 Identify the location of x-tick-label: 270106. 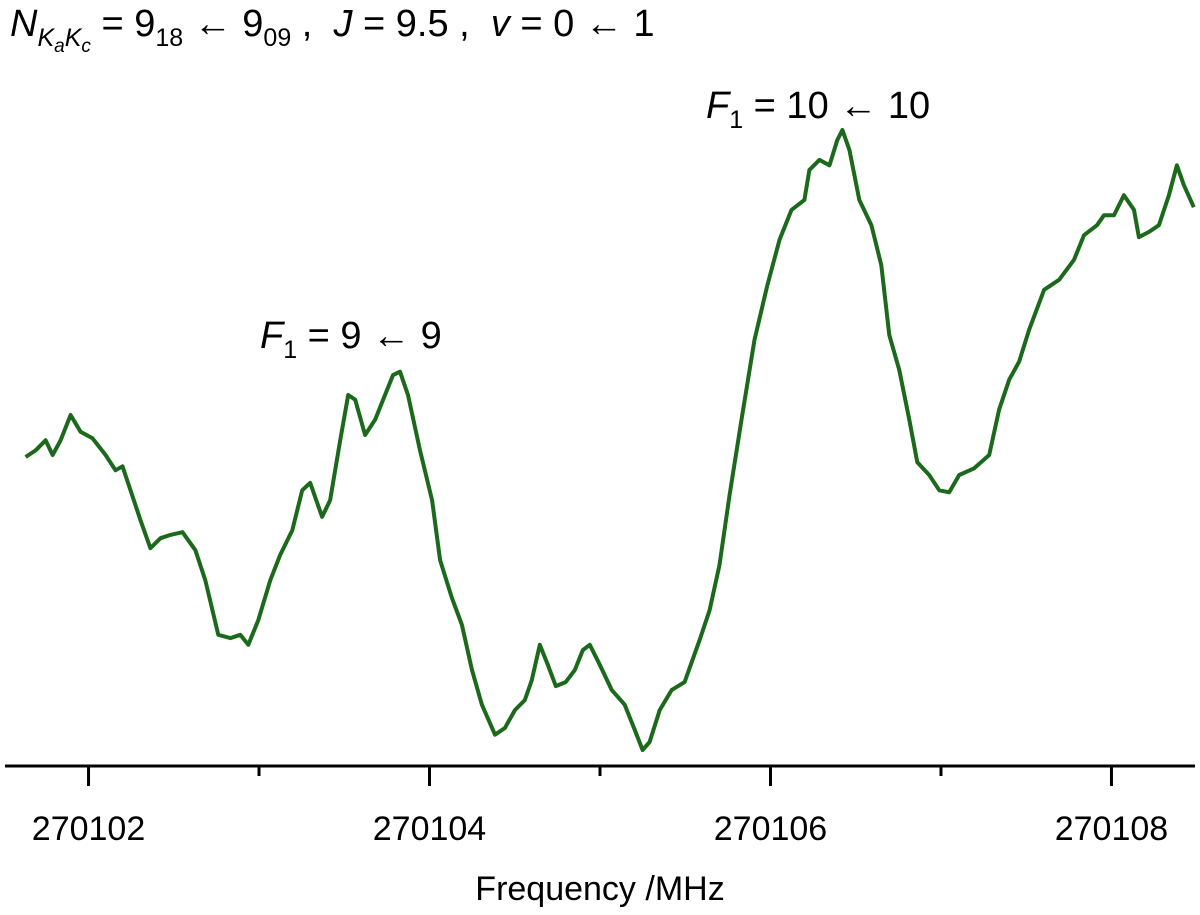
(770, 829).